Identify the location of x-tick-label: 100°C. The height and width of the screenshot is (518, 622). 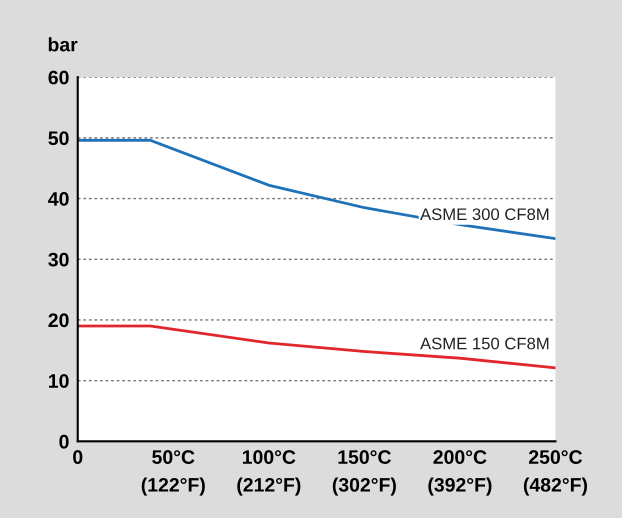
(269, 457).